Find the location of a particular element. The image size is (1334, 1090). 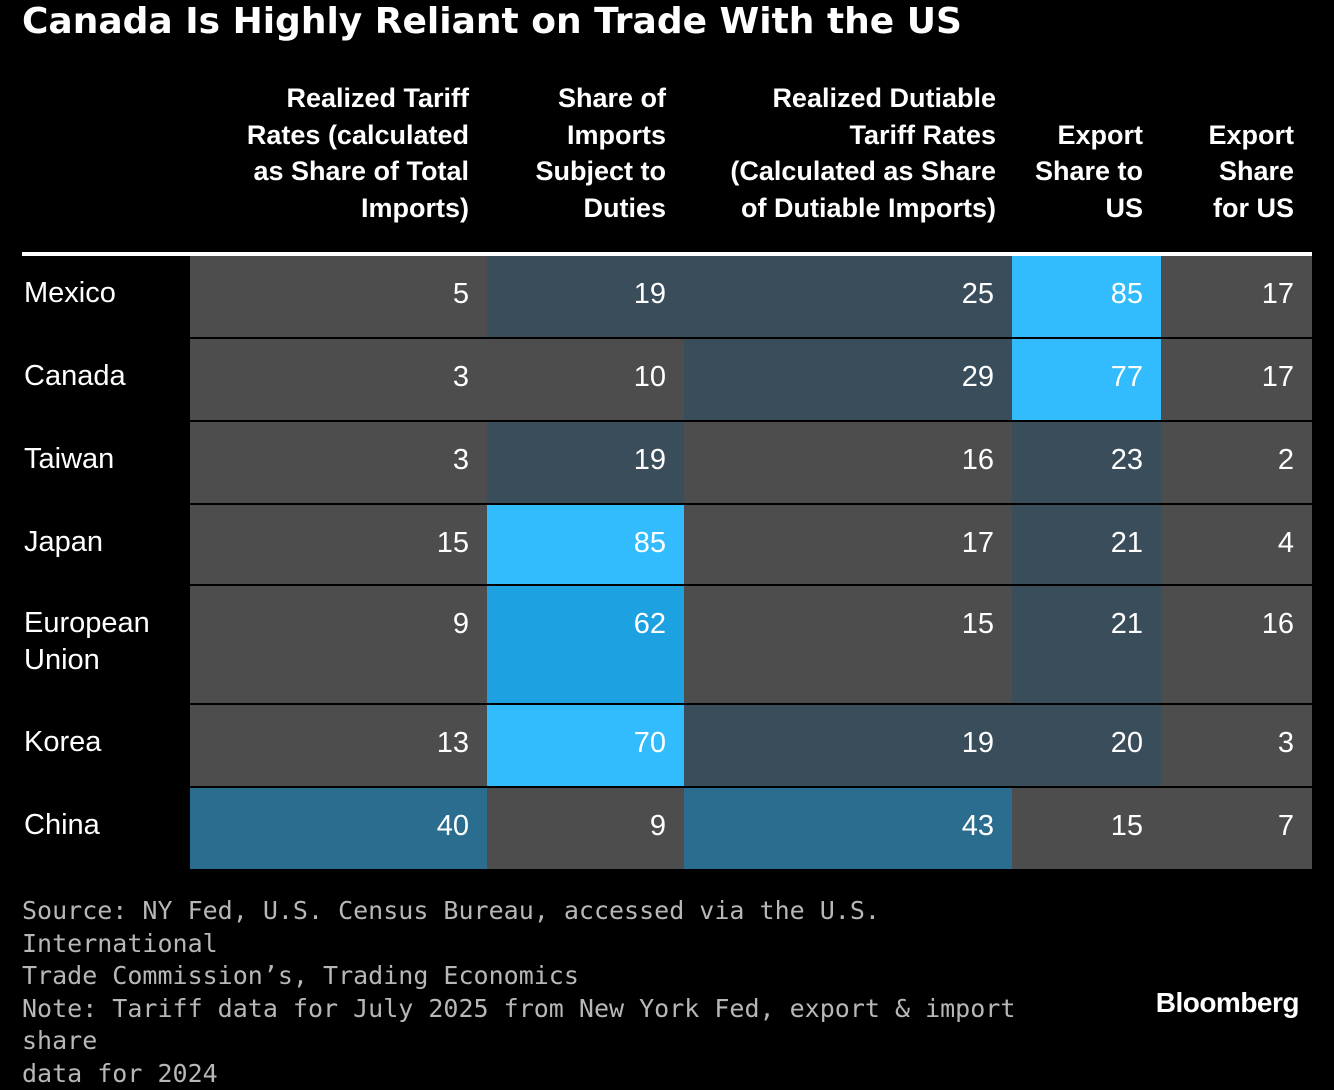

row-label: Korea is located at coordinates (106, 745).